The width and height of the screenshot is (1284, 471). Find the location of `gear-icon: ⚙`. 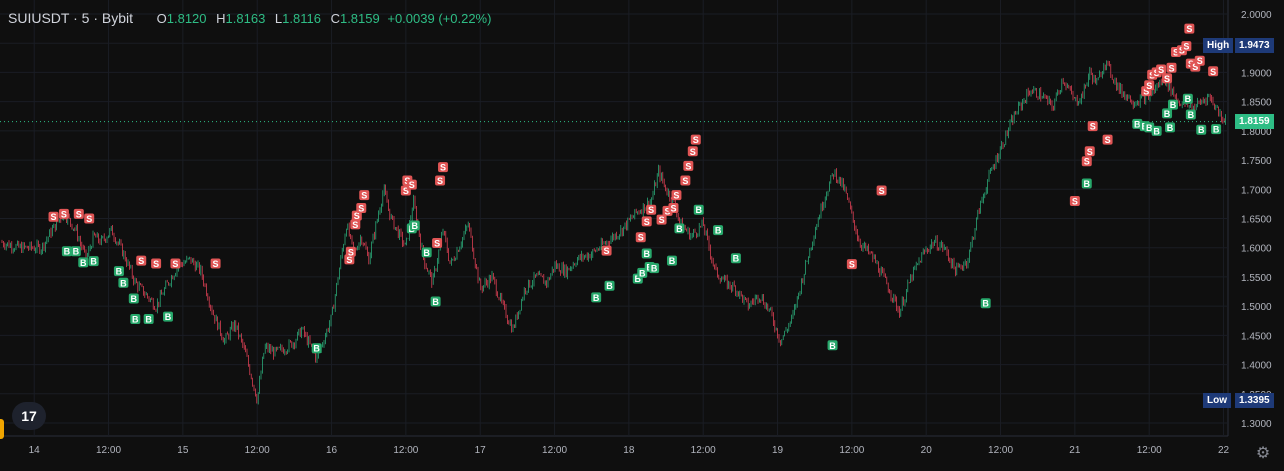

gear-icon: ⚙ is located at coordinates (1263, 453).